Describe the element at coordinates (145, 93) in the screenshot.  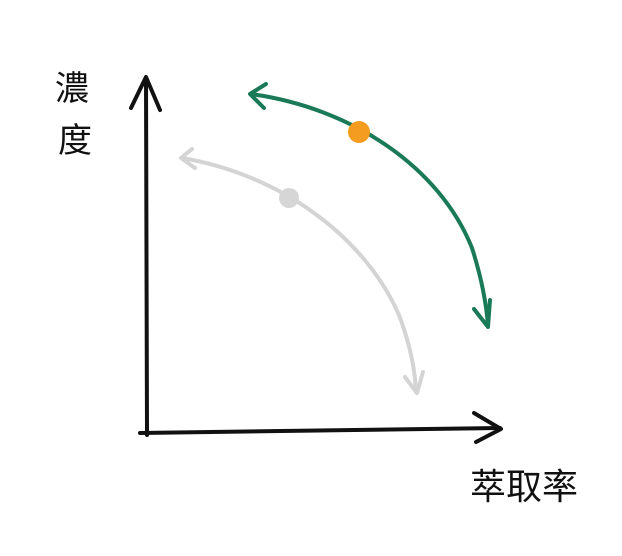
I see `y-axis-arrow-icon` at that location.